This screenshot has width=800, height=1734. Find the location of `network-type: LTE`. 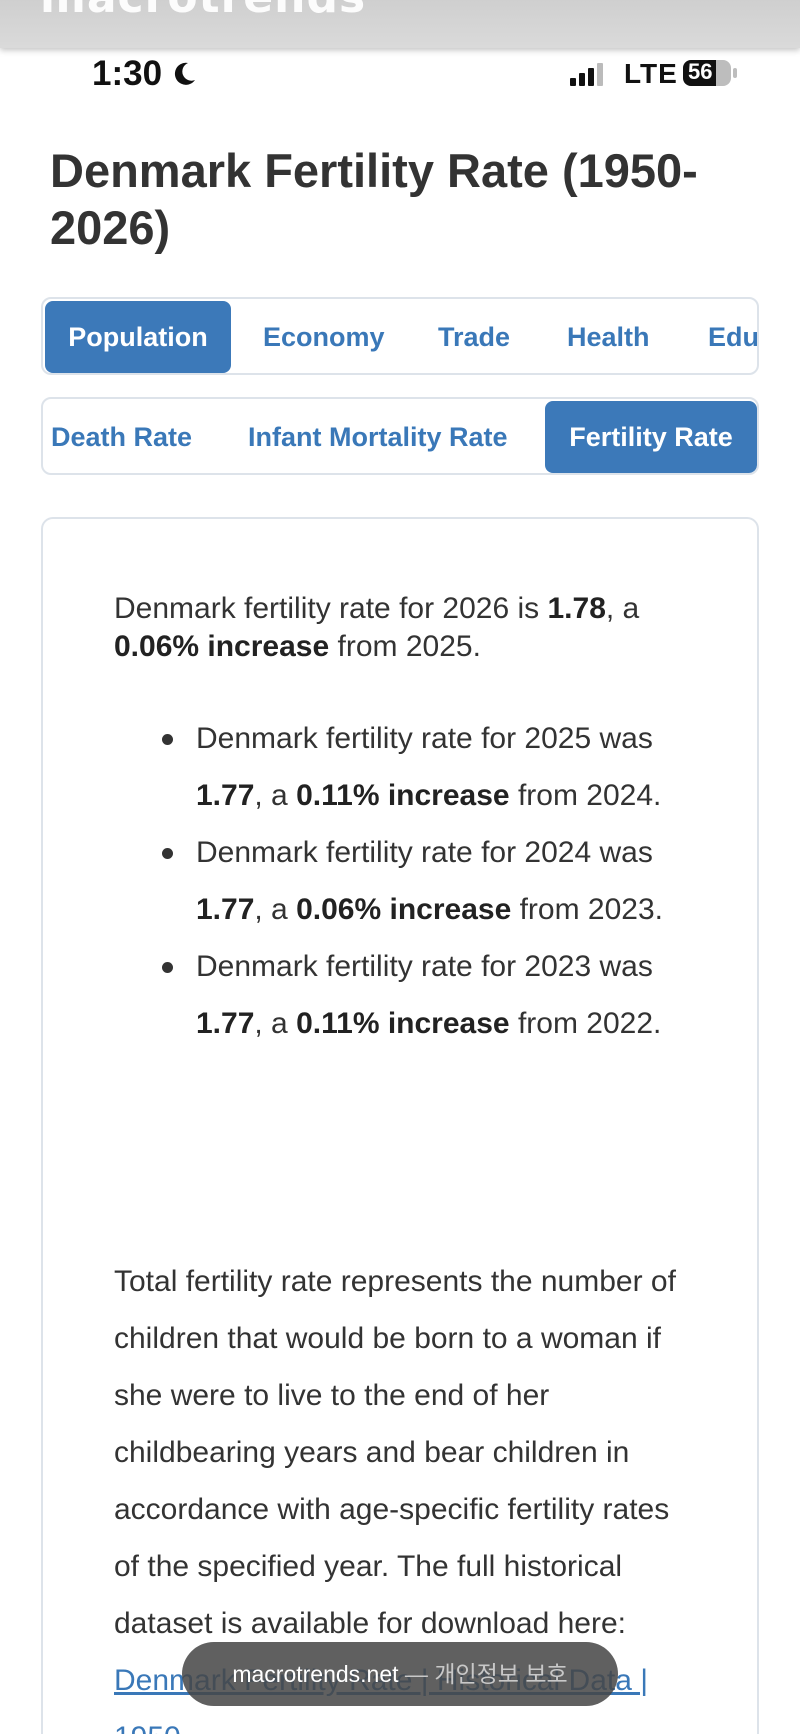

network-type: LTE is located at coordinates (651, 73).